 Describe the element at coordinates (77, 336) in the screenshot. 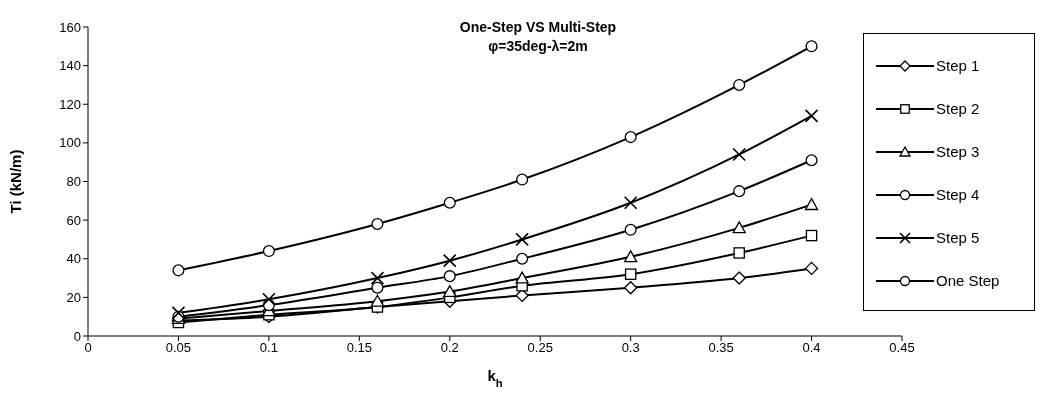

I see `y-tick-label: 0` at that location.